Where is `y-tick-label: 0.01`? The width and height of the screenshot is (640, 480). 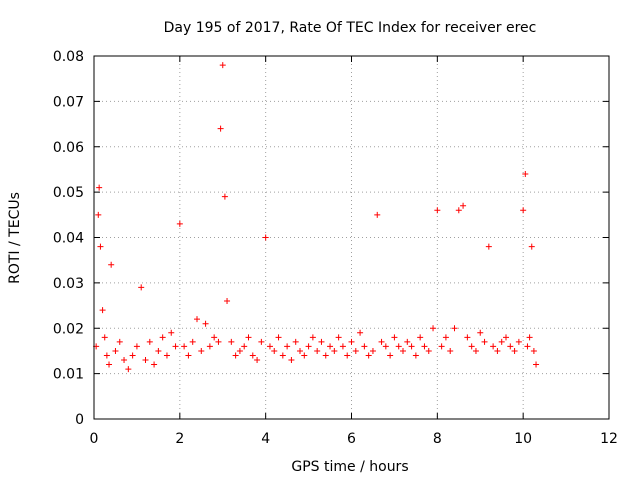 y-tick-label: 0.01 is located at coordinates (68, 375).